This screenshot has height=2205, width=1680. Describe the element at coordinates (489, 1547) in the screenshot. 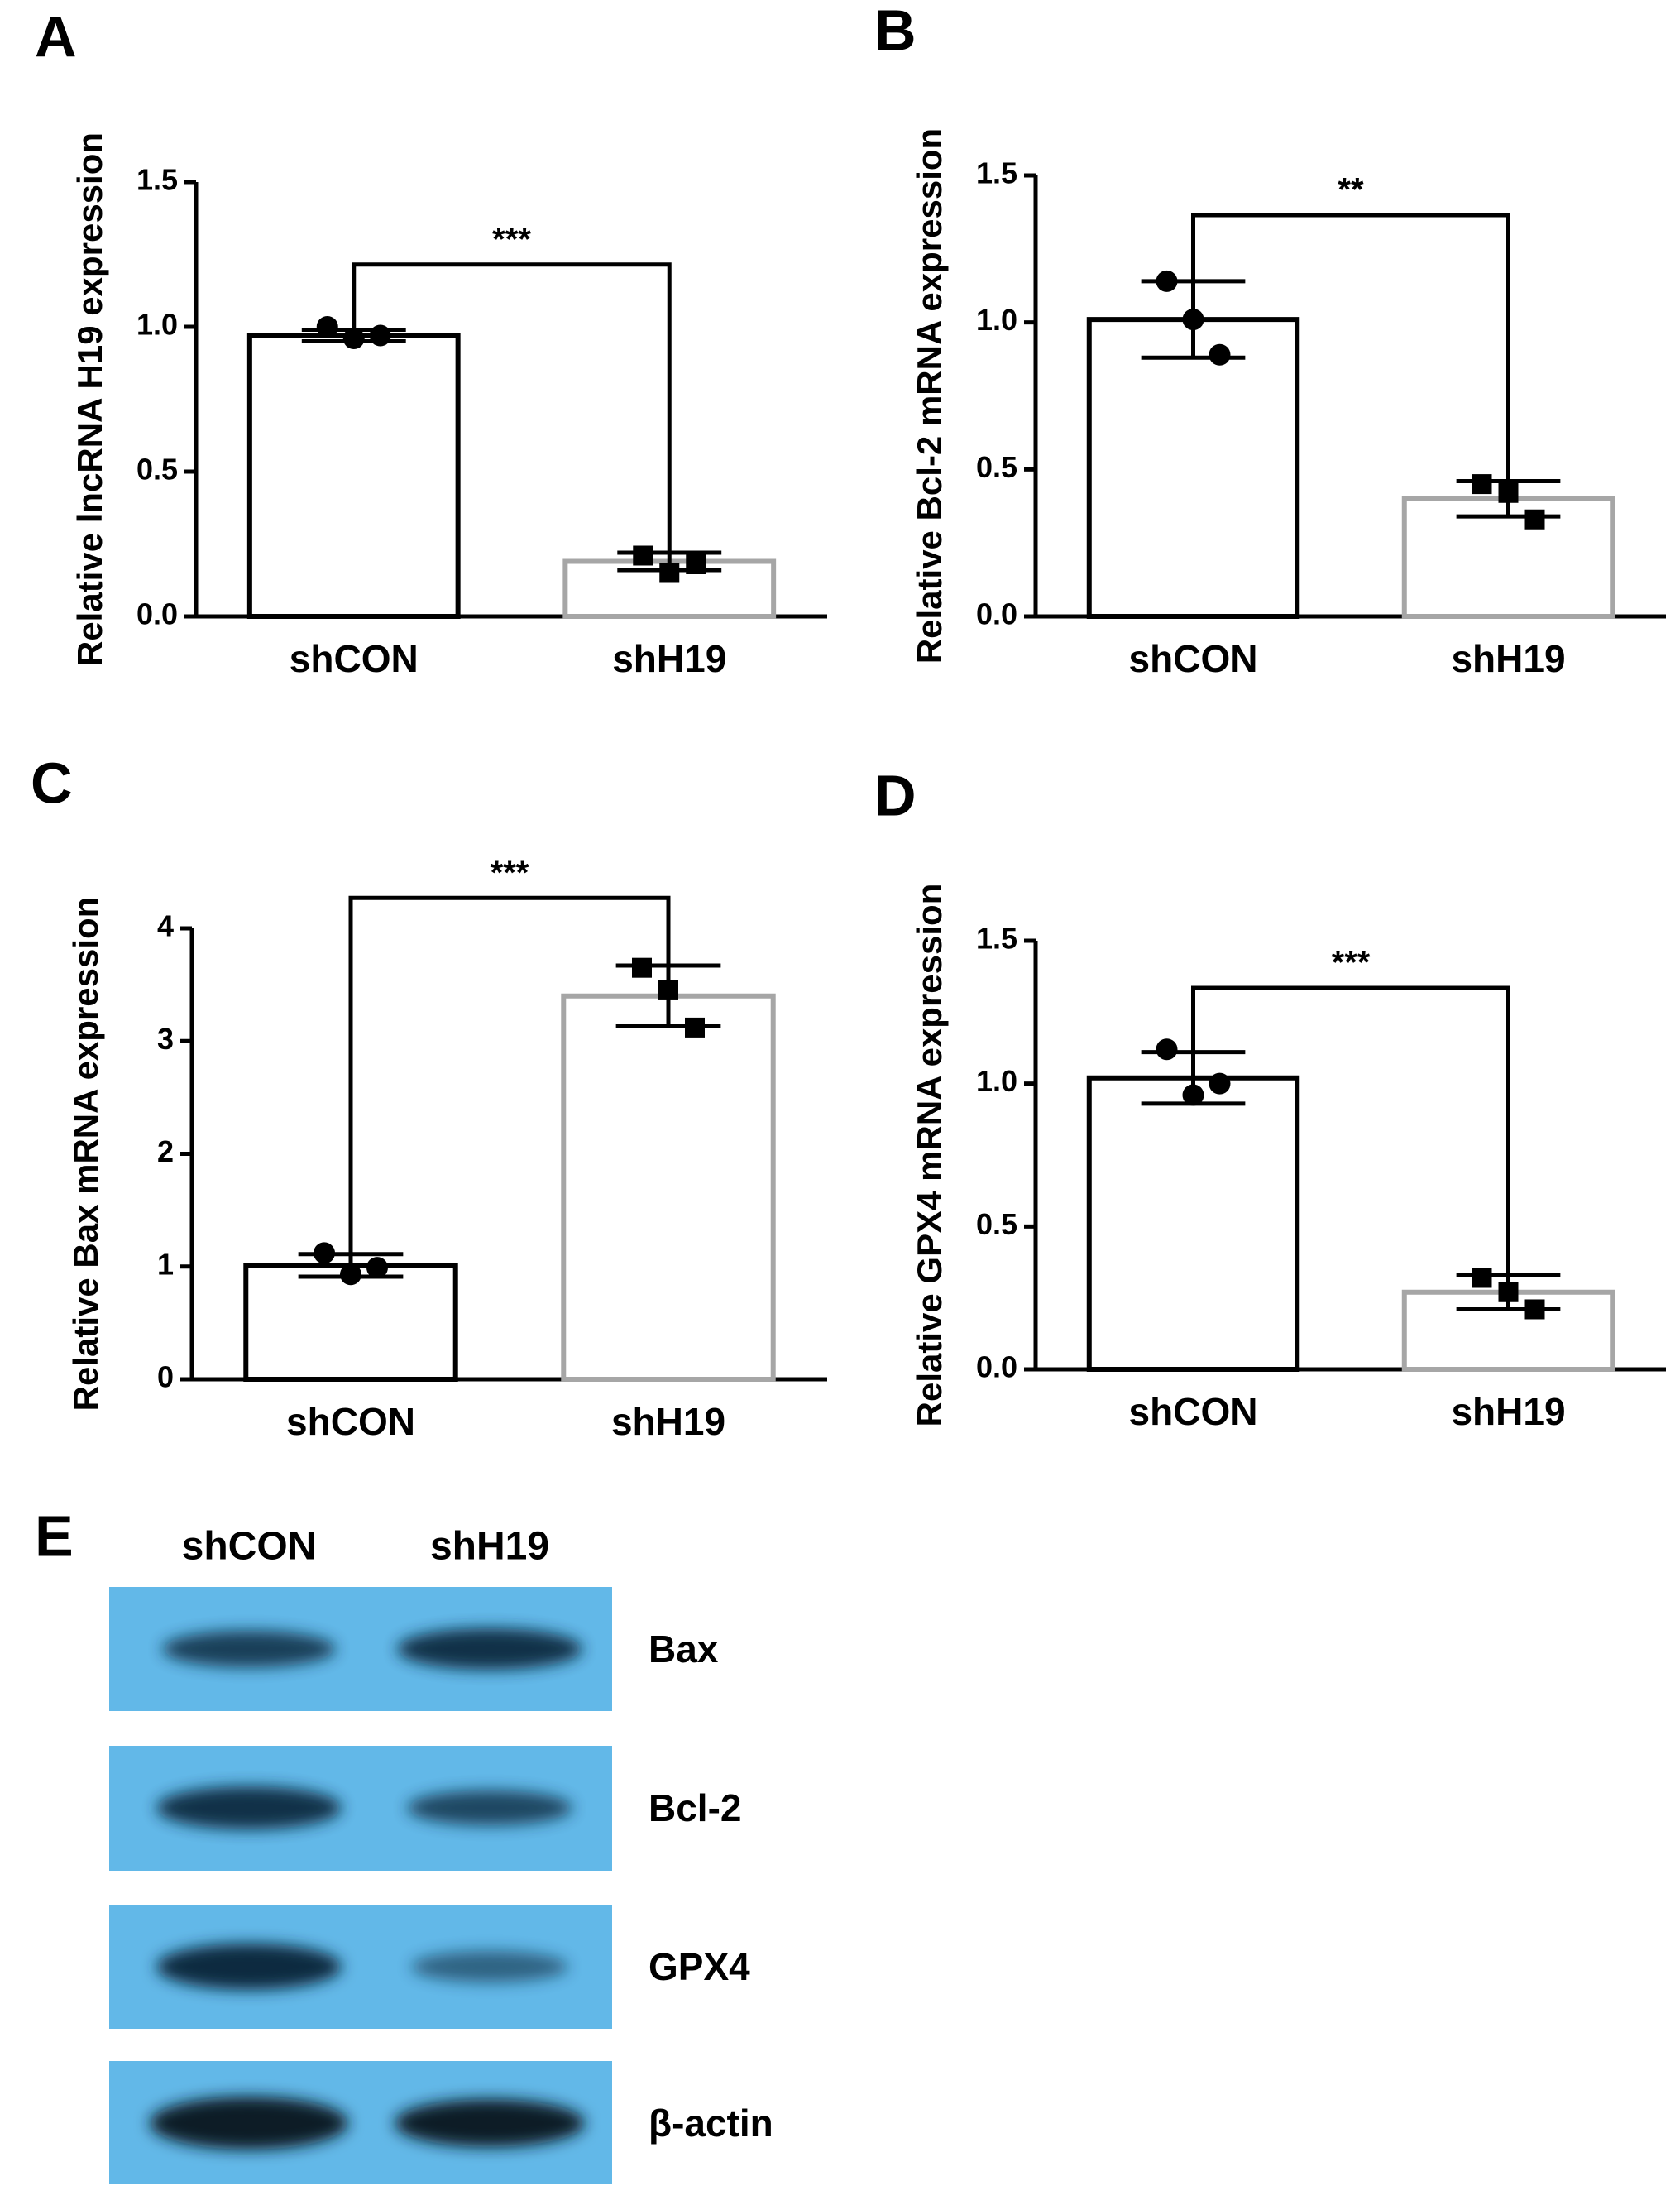

I see `lane-label: shH19` at that location.